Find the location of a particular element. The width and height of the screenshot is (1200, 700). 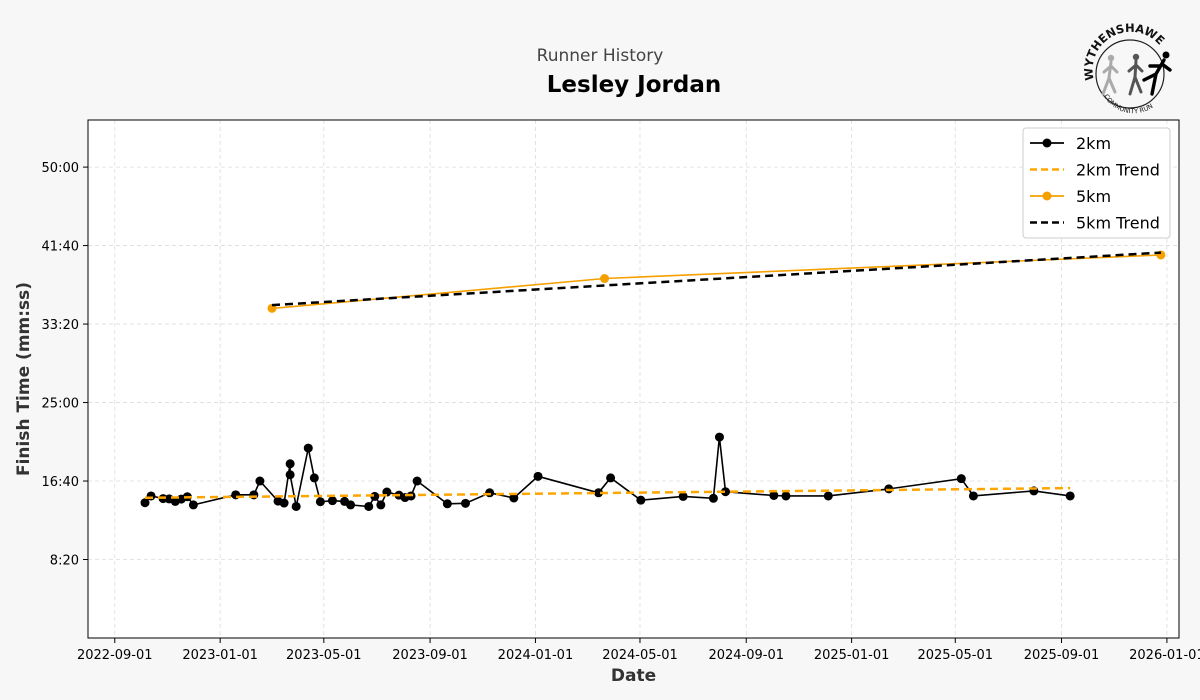

y-axis-label: Finish Time (mm:ss) is located at coordinates (24, 379).